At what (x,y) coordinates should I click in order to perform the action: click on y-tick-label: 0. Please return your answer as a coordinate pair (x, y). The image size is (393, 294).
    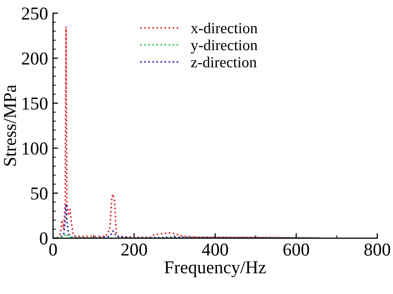
    Looking at the image, I should click on (44, 238).